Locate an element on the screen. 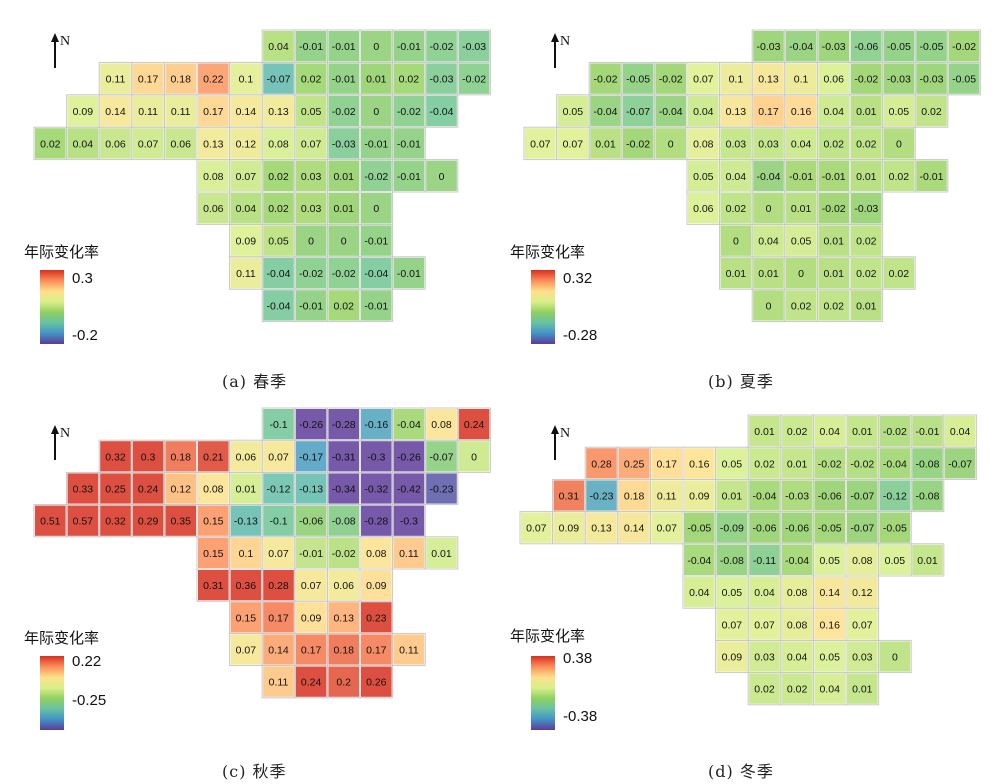 The image size is (999, 784). grid-cell-value: 0.1 is located at coordinates (246, 554).